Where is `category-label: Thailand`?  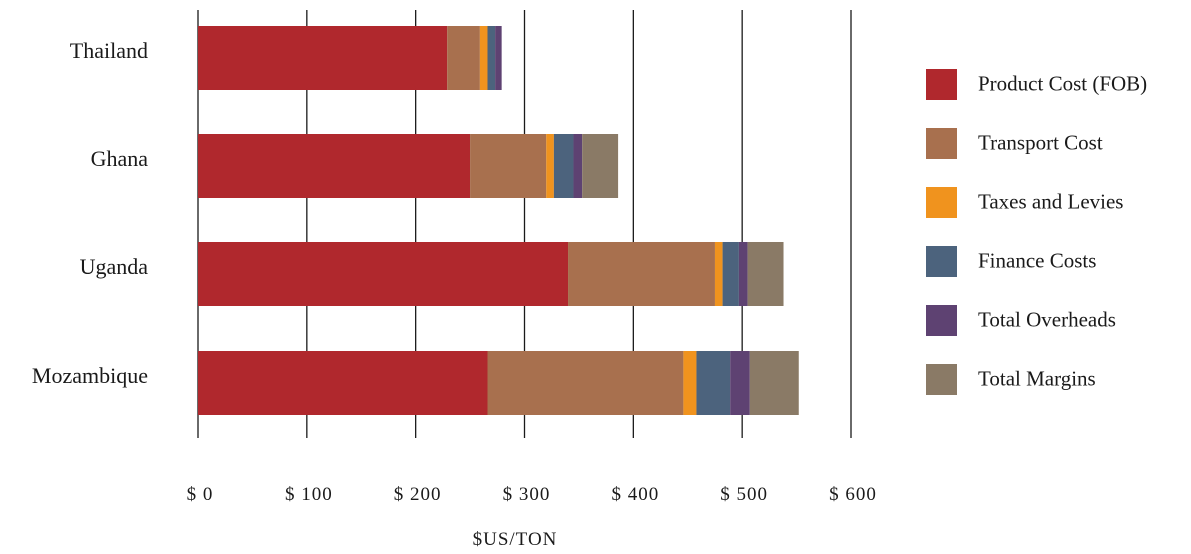
category-label: Thailand is located at coordinates (109, 50).